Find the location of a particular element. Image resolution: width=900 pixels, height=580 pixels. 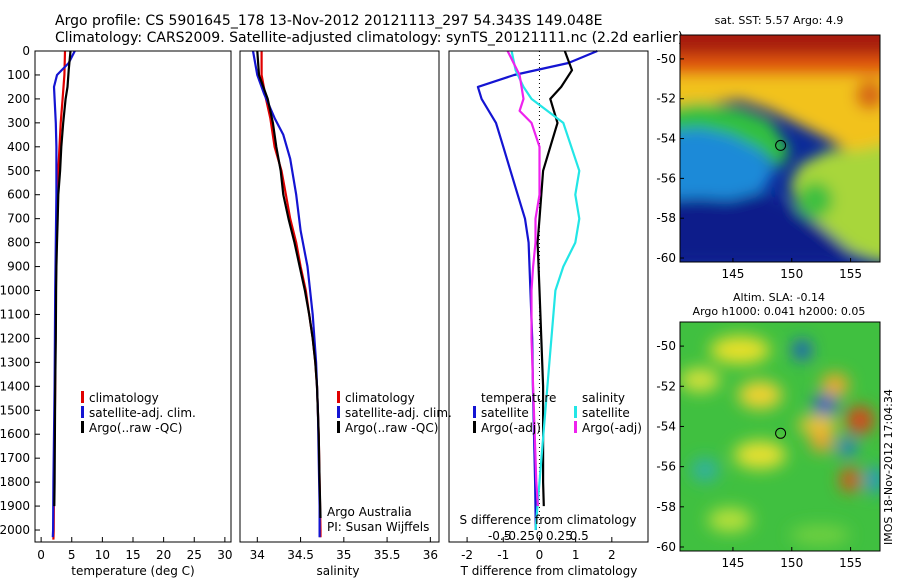

latitude-tick-label: -52 is located at coordinates (666, 99).